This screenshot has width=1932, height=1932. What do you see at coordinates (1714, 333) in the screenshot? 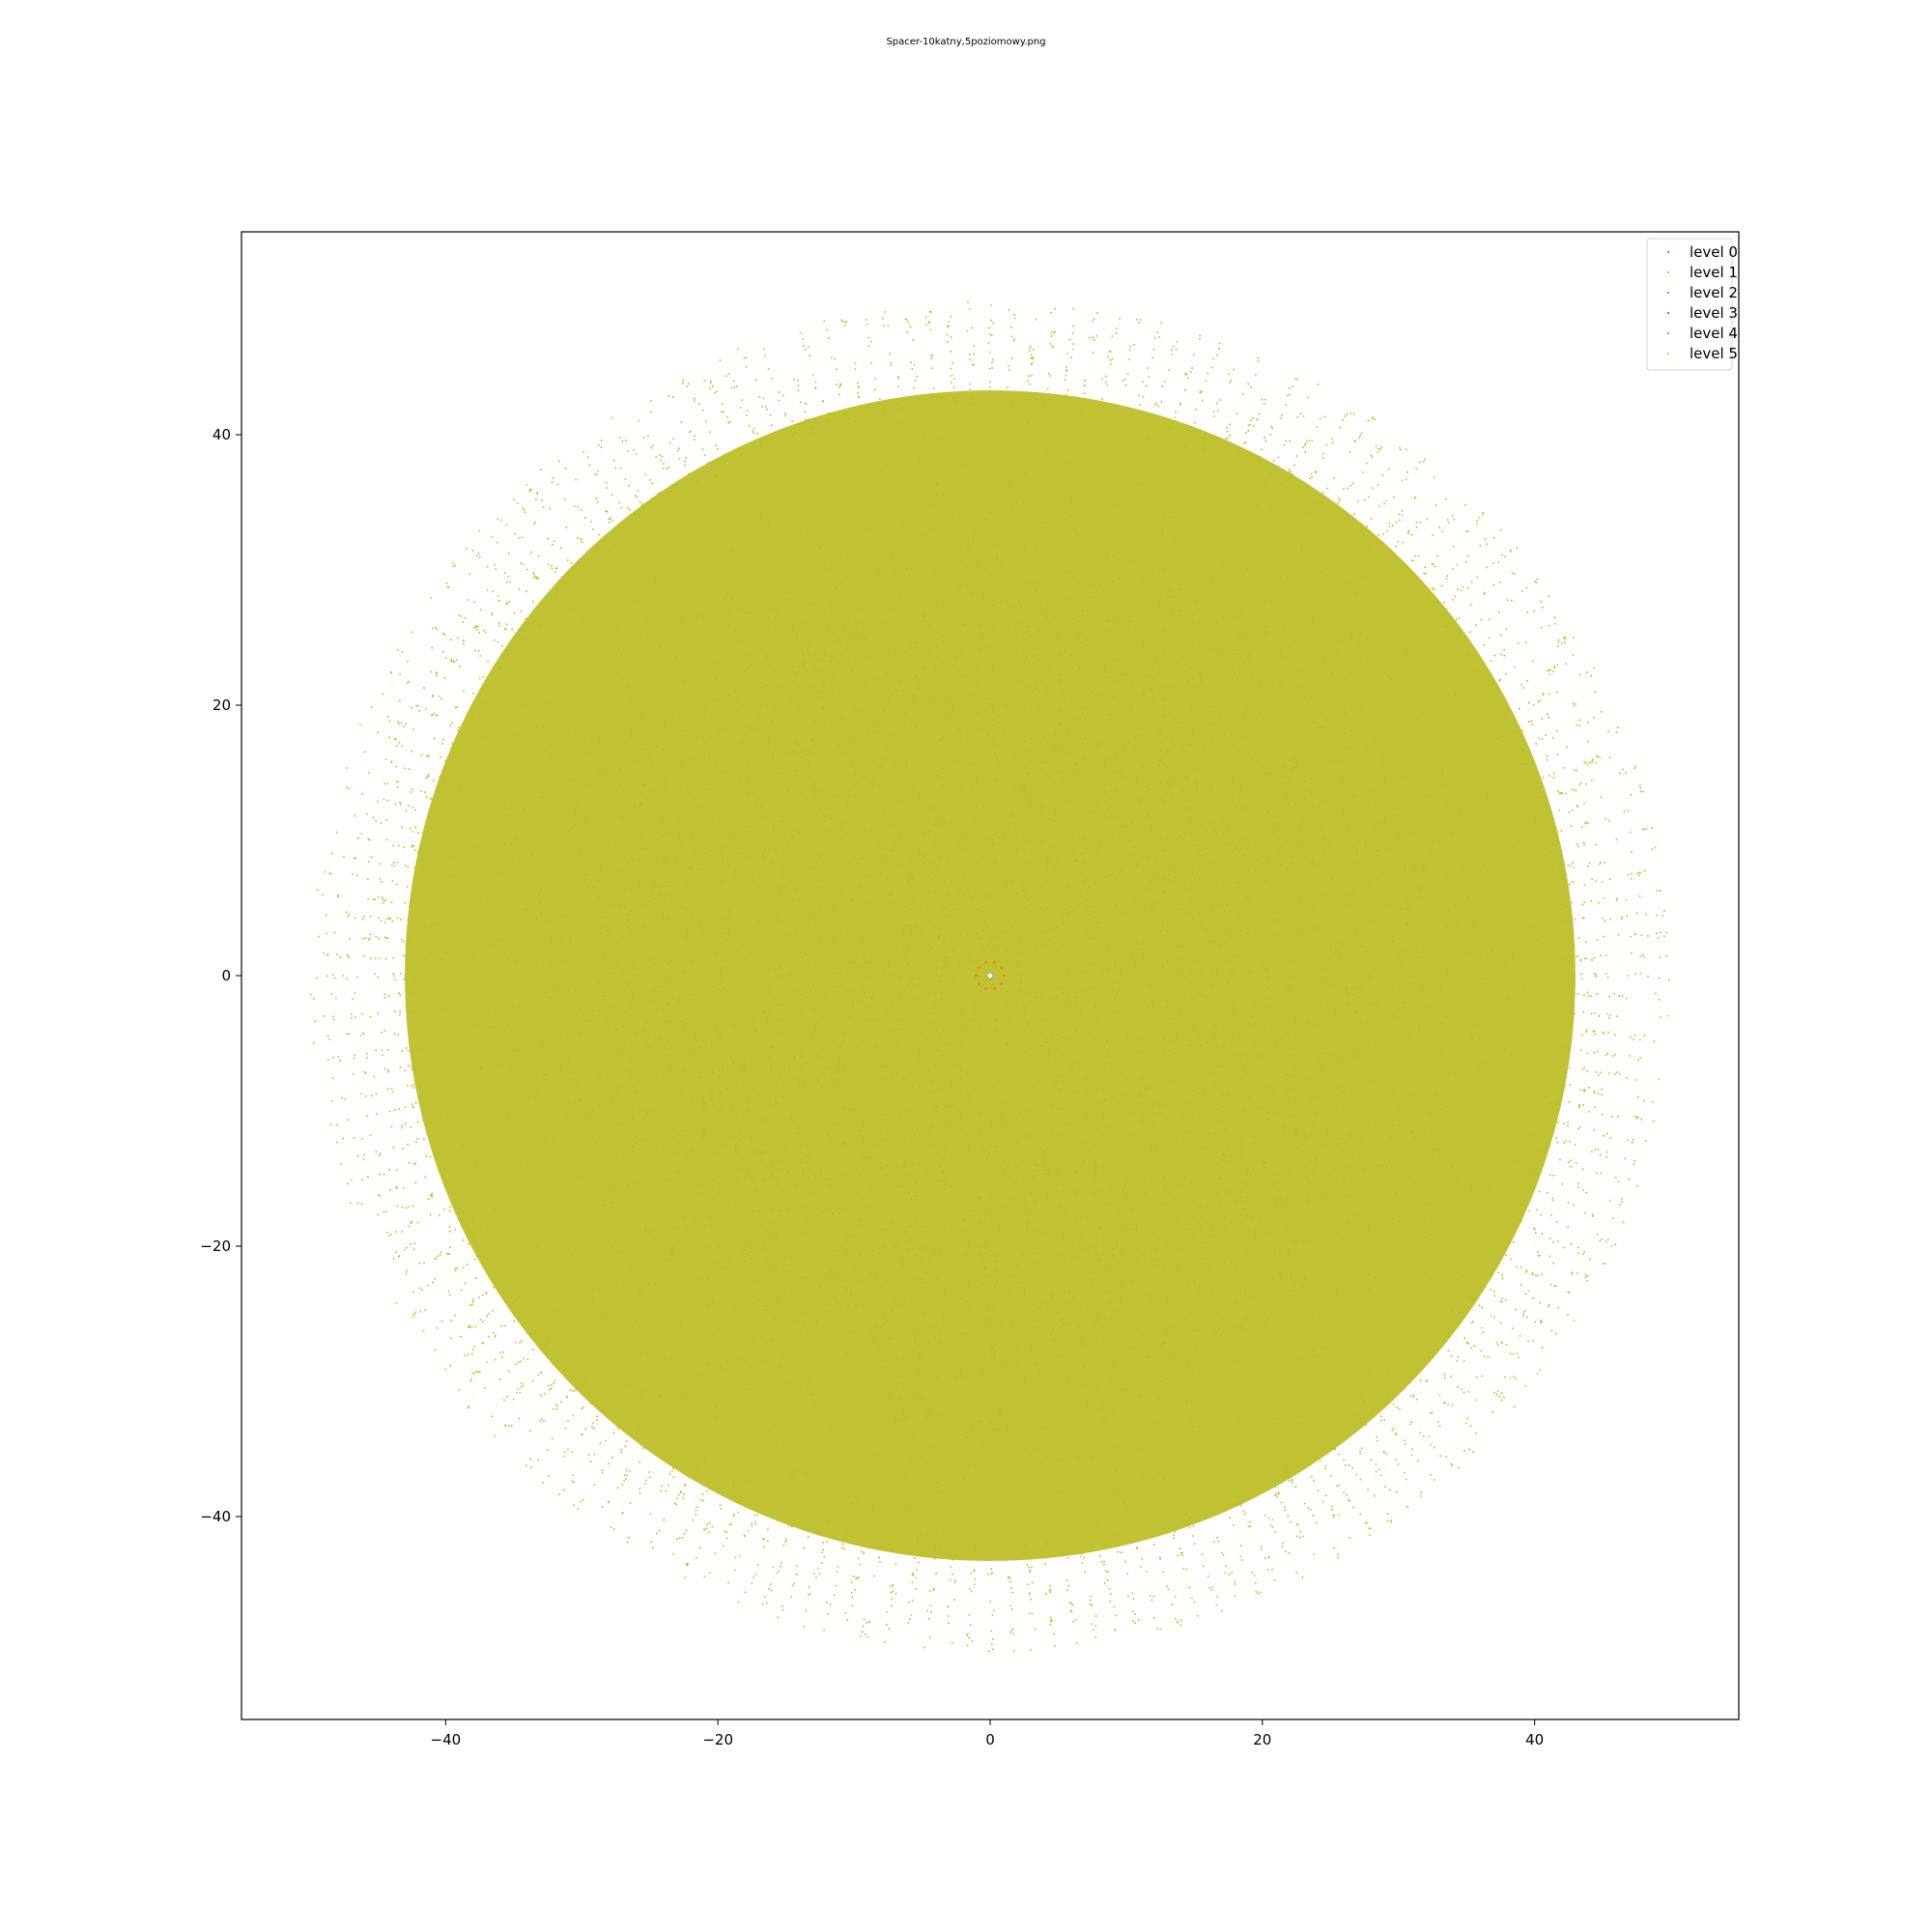
I see `legend-label: level 4` at bounding box center [1714, 333].